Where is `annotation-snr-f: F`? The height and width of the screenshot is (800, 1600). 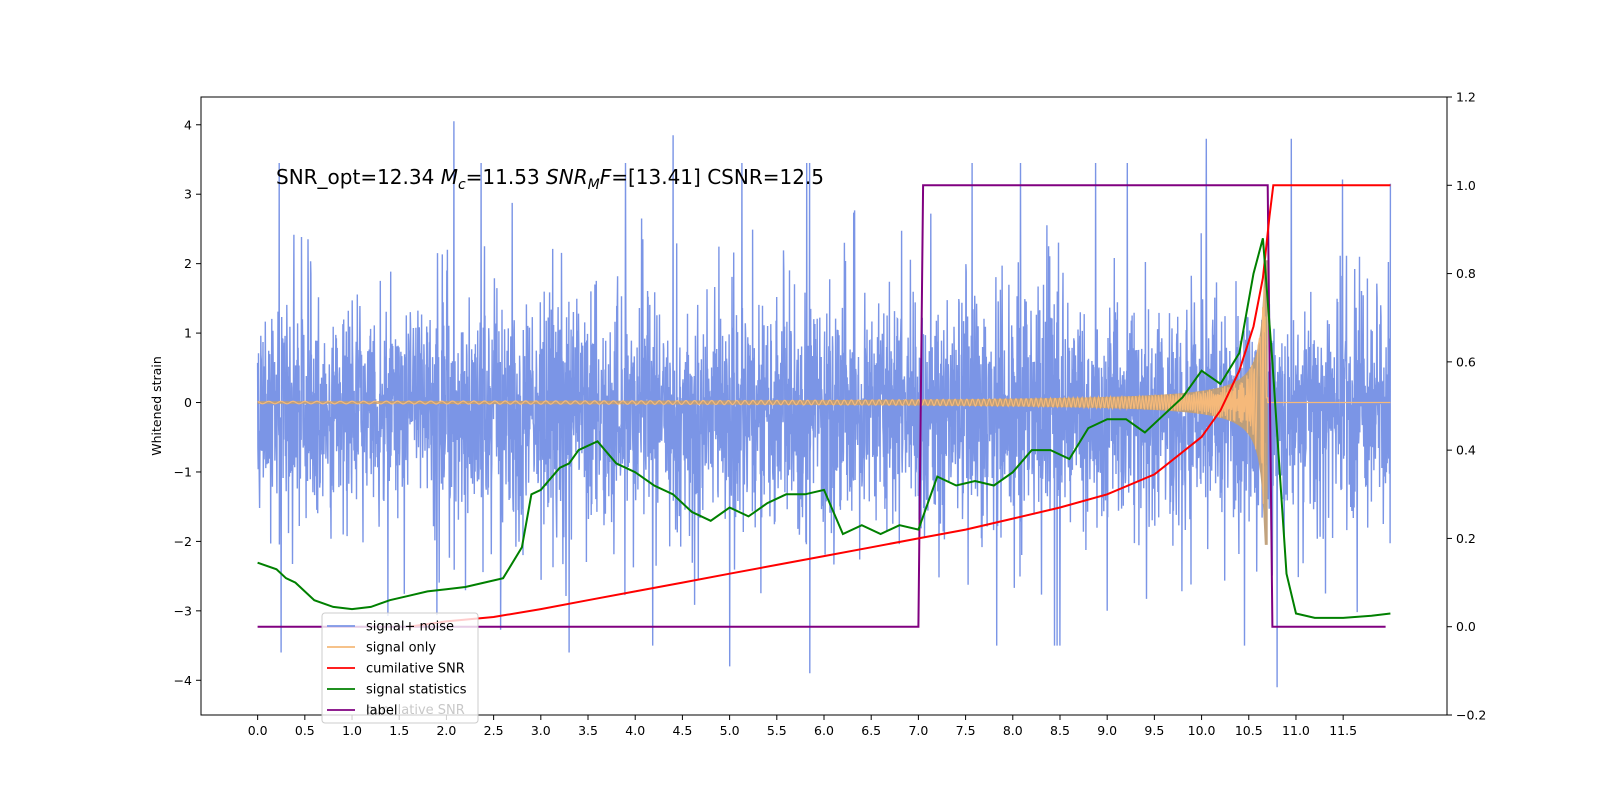 annotation-snr-f: F is located at coordinates (606, 177).